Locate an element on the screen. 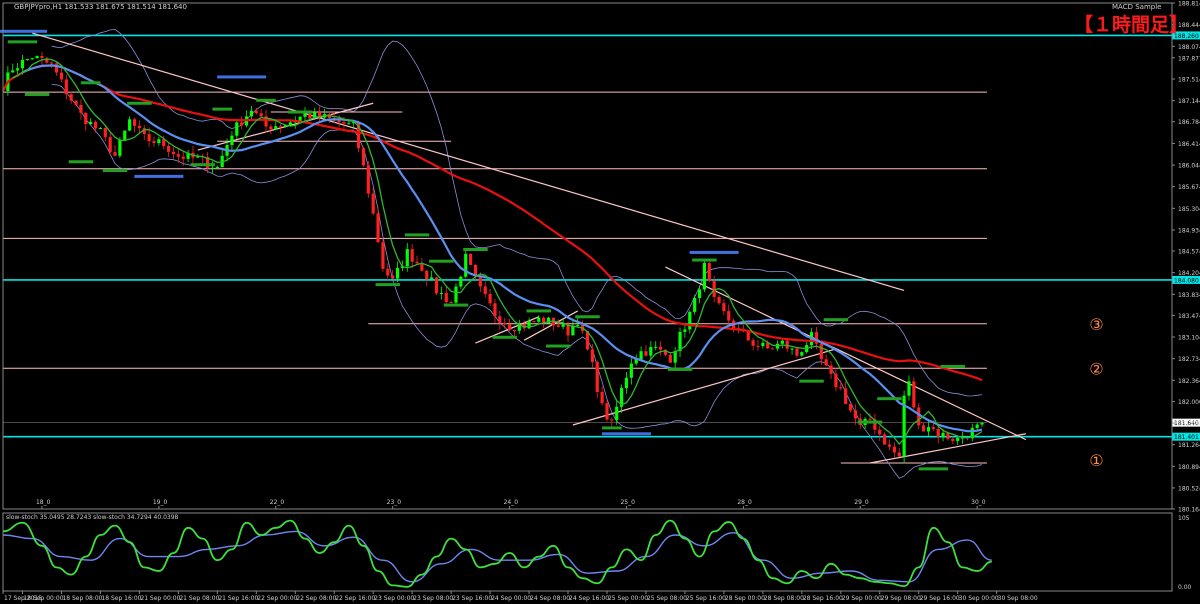  x-tick-label: 30 Sep 00:00 is located at coordinates (979, 598).